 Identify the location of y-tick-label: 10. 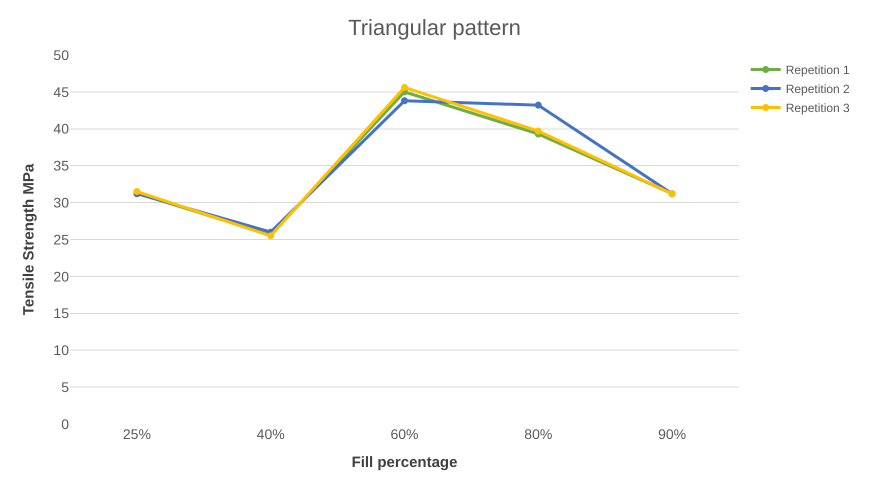
(61, 350).